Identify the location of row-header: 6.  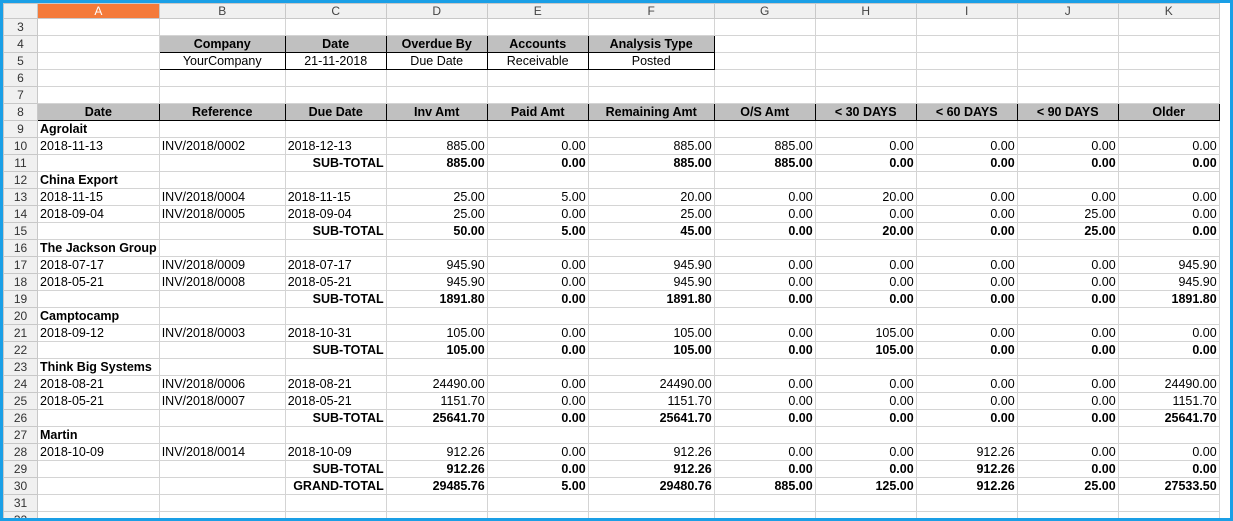
(20, 78).